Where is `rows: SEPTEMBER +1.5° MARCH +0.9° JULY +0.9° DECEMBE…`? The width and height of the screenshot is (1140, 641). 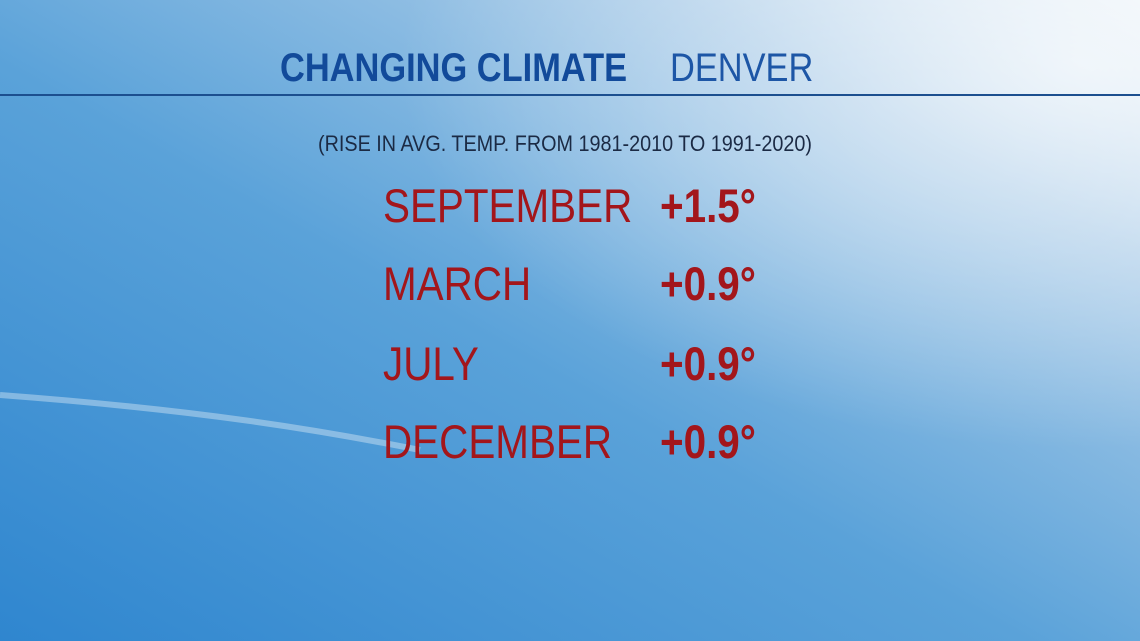 rows: SEPTEMBER +1.5° MARCH +0.9° JULY +0.9° DECEMBE… is located at coordinates (569, 324).